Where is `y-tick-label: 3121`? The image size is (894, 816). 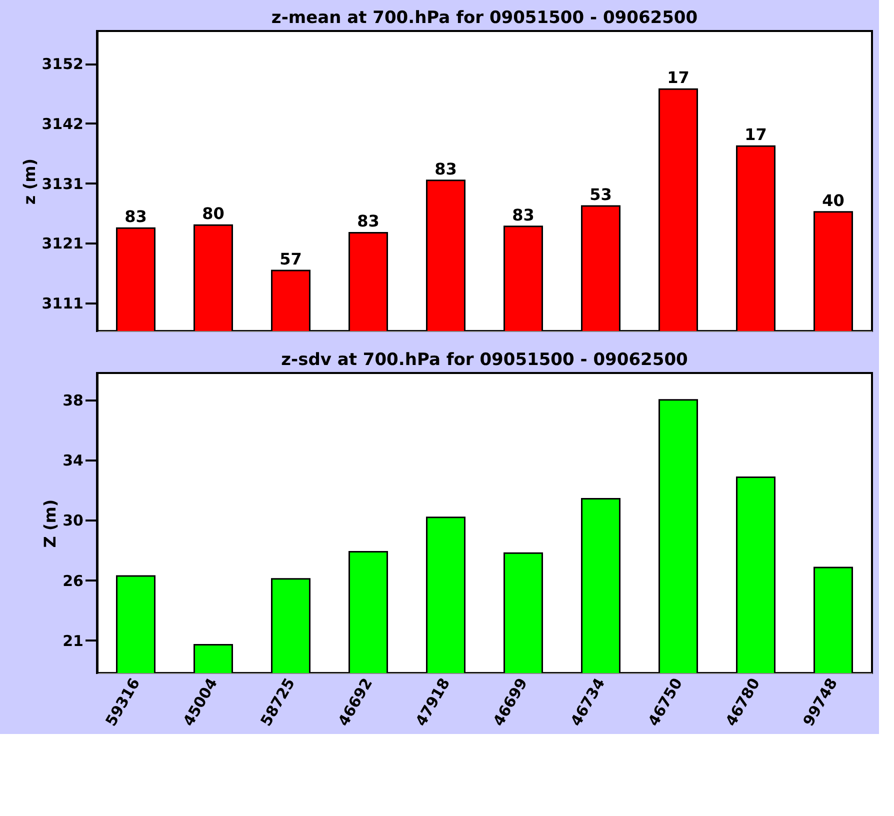 y-tick-label: 3121 is located at coordinates (63, 243).